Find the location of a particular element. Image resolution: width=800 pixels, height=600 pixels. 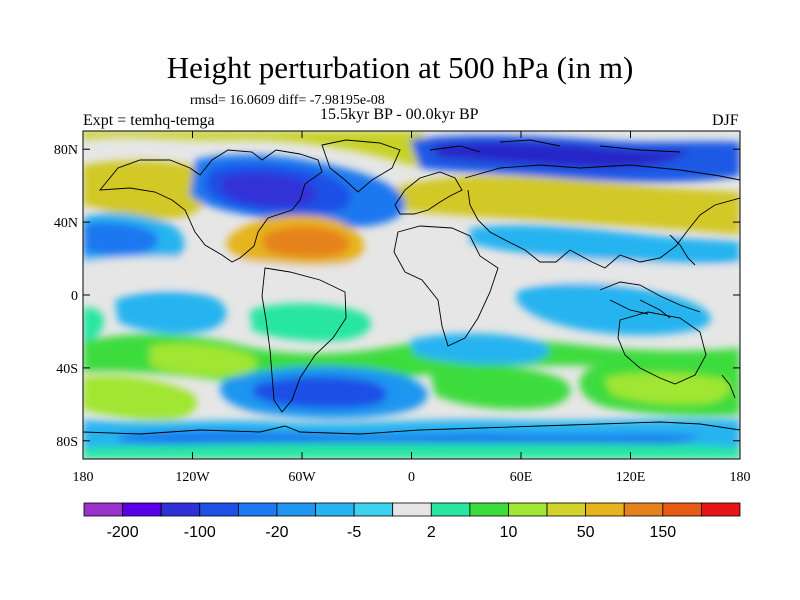

atlantic-ridge-core is located at coordinates (306, 242).